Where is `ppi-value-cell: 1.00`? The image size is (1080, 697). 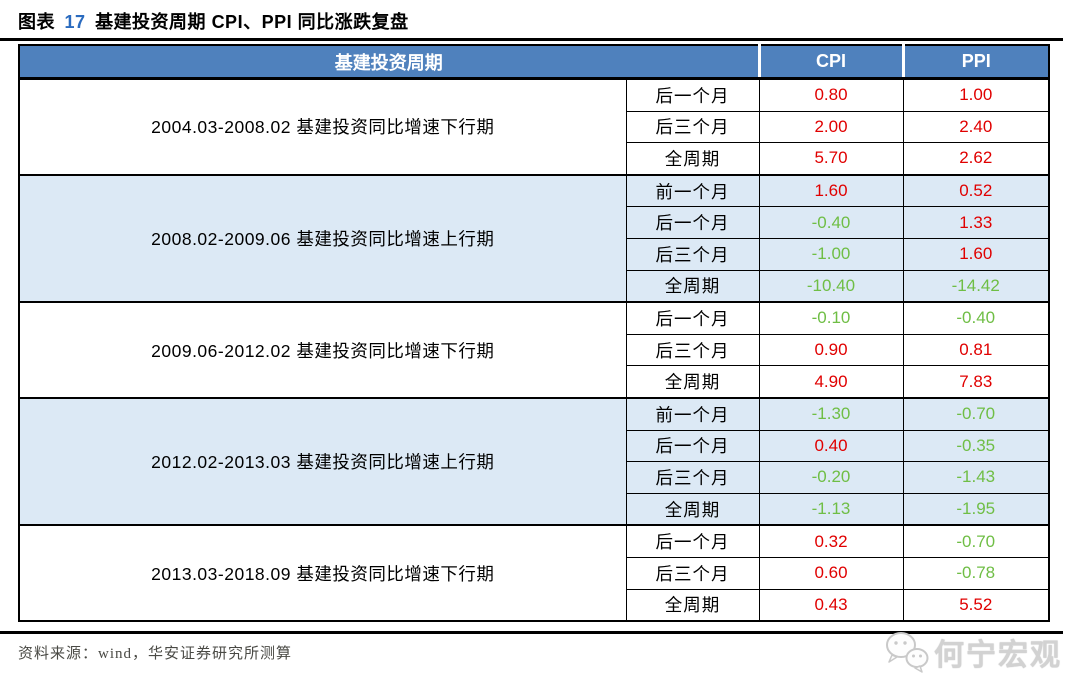 ppi-value-cell: 1.00 is located at coordinates (976, 94).